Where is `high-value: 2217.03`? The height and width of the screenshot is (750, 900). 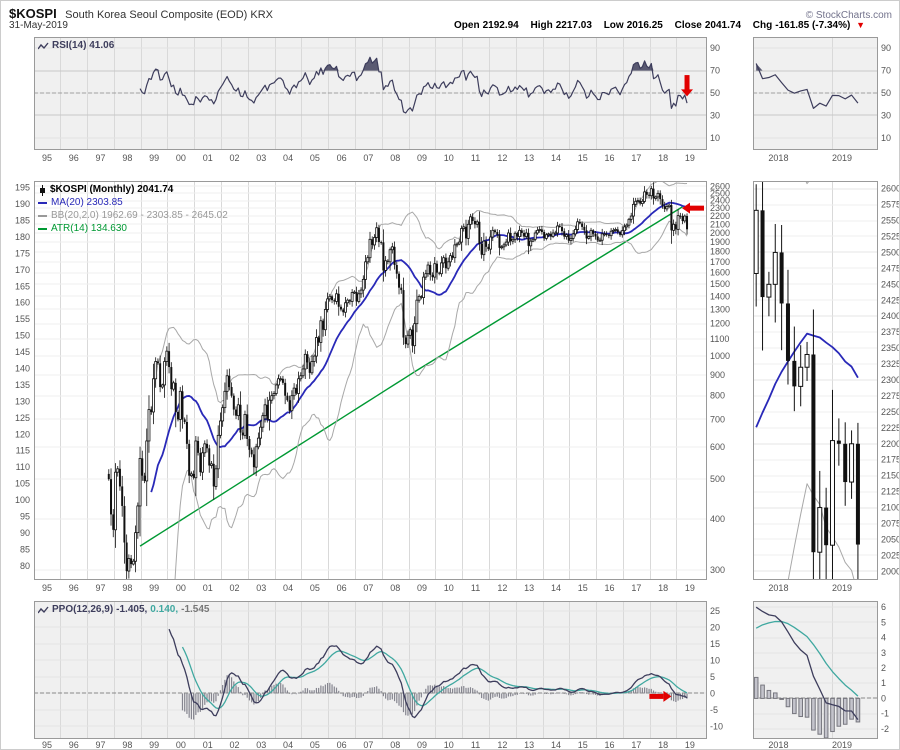
high-value: 2217.03 is located at coordinates (573, 25).